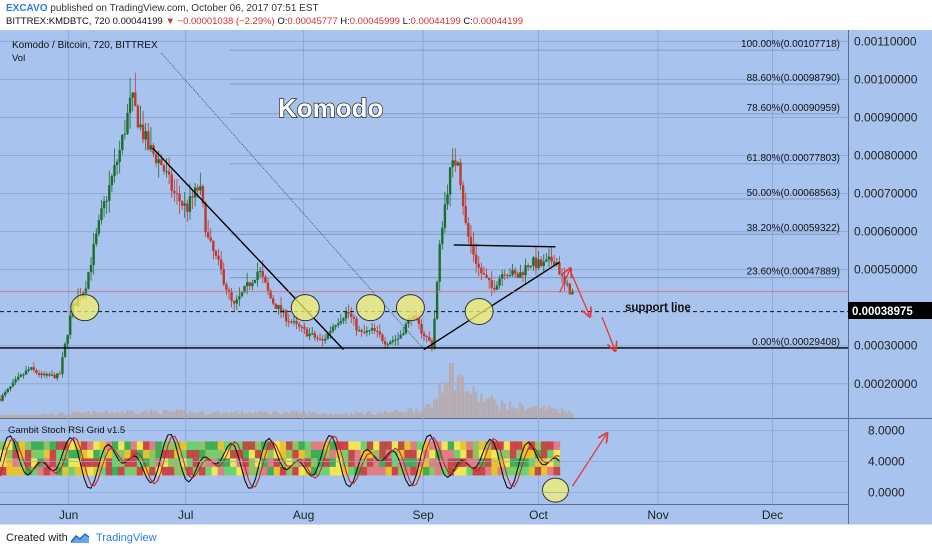 The height and width of the screenshot is (550, 932). I want to click on close-value: 0.00044199, so click(498, 21).